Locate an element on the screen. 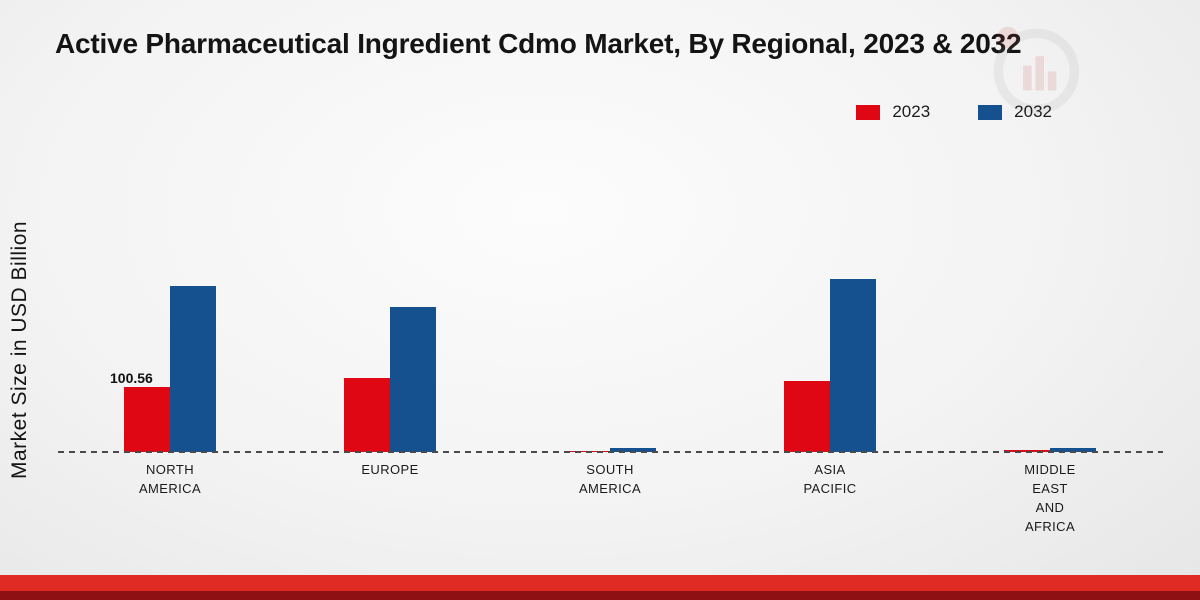 The height and width of the screenshot is (600, 1200). x-axis-baseline is located at coordinates (610, 452).